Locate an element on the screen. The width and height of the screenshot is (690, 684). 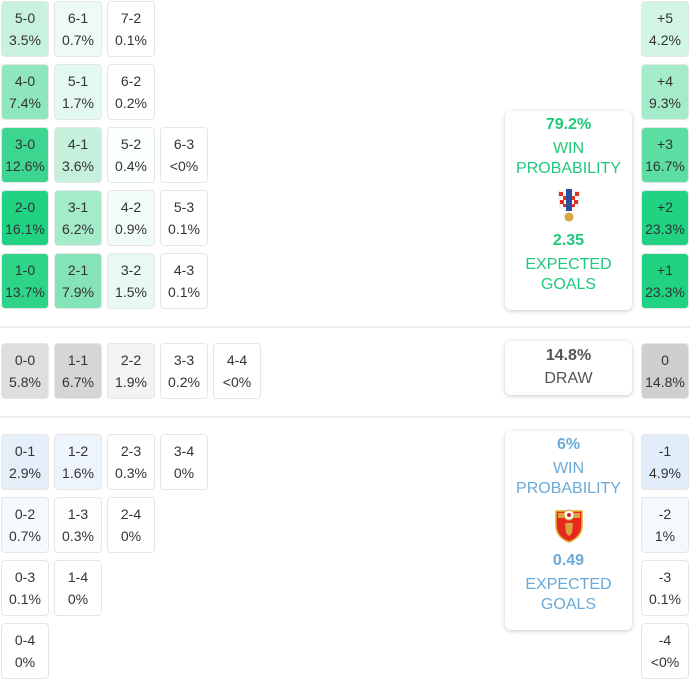
margin-label: +2 is located at coordinates (665, 207).